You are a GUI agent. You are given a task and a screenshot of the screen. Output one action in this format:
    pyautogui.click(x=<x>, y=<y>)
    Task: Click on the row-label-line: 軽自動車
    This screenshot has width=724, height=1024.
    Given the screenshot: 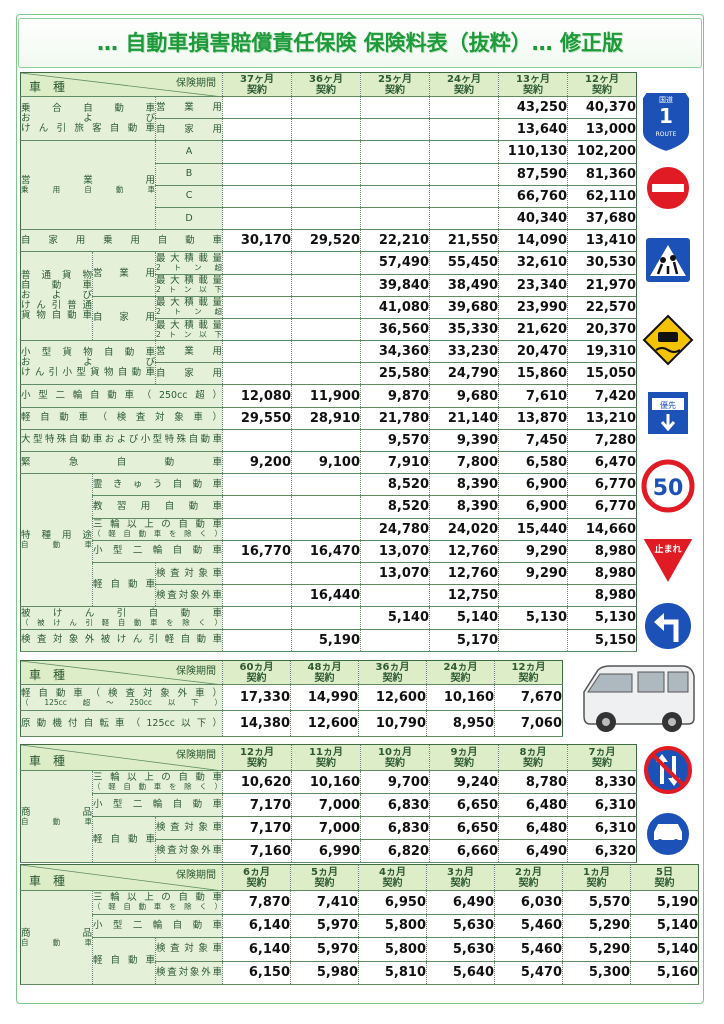 What is the action you would take?
    pyautogui.click(x=124, y=839)
    